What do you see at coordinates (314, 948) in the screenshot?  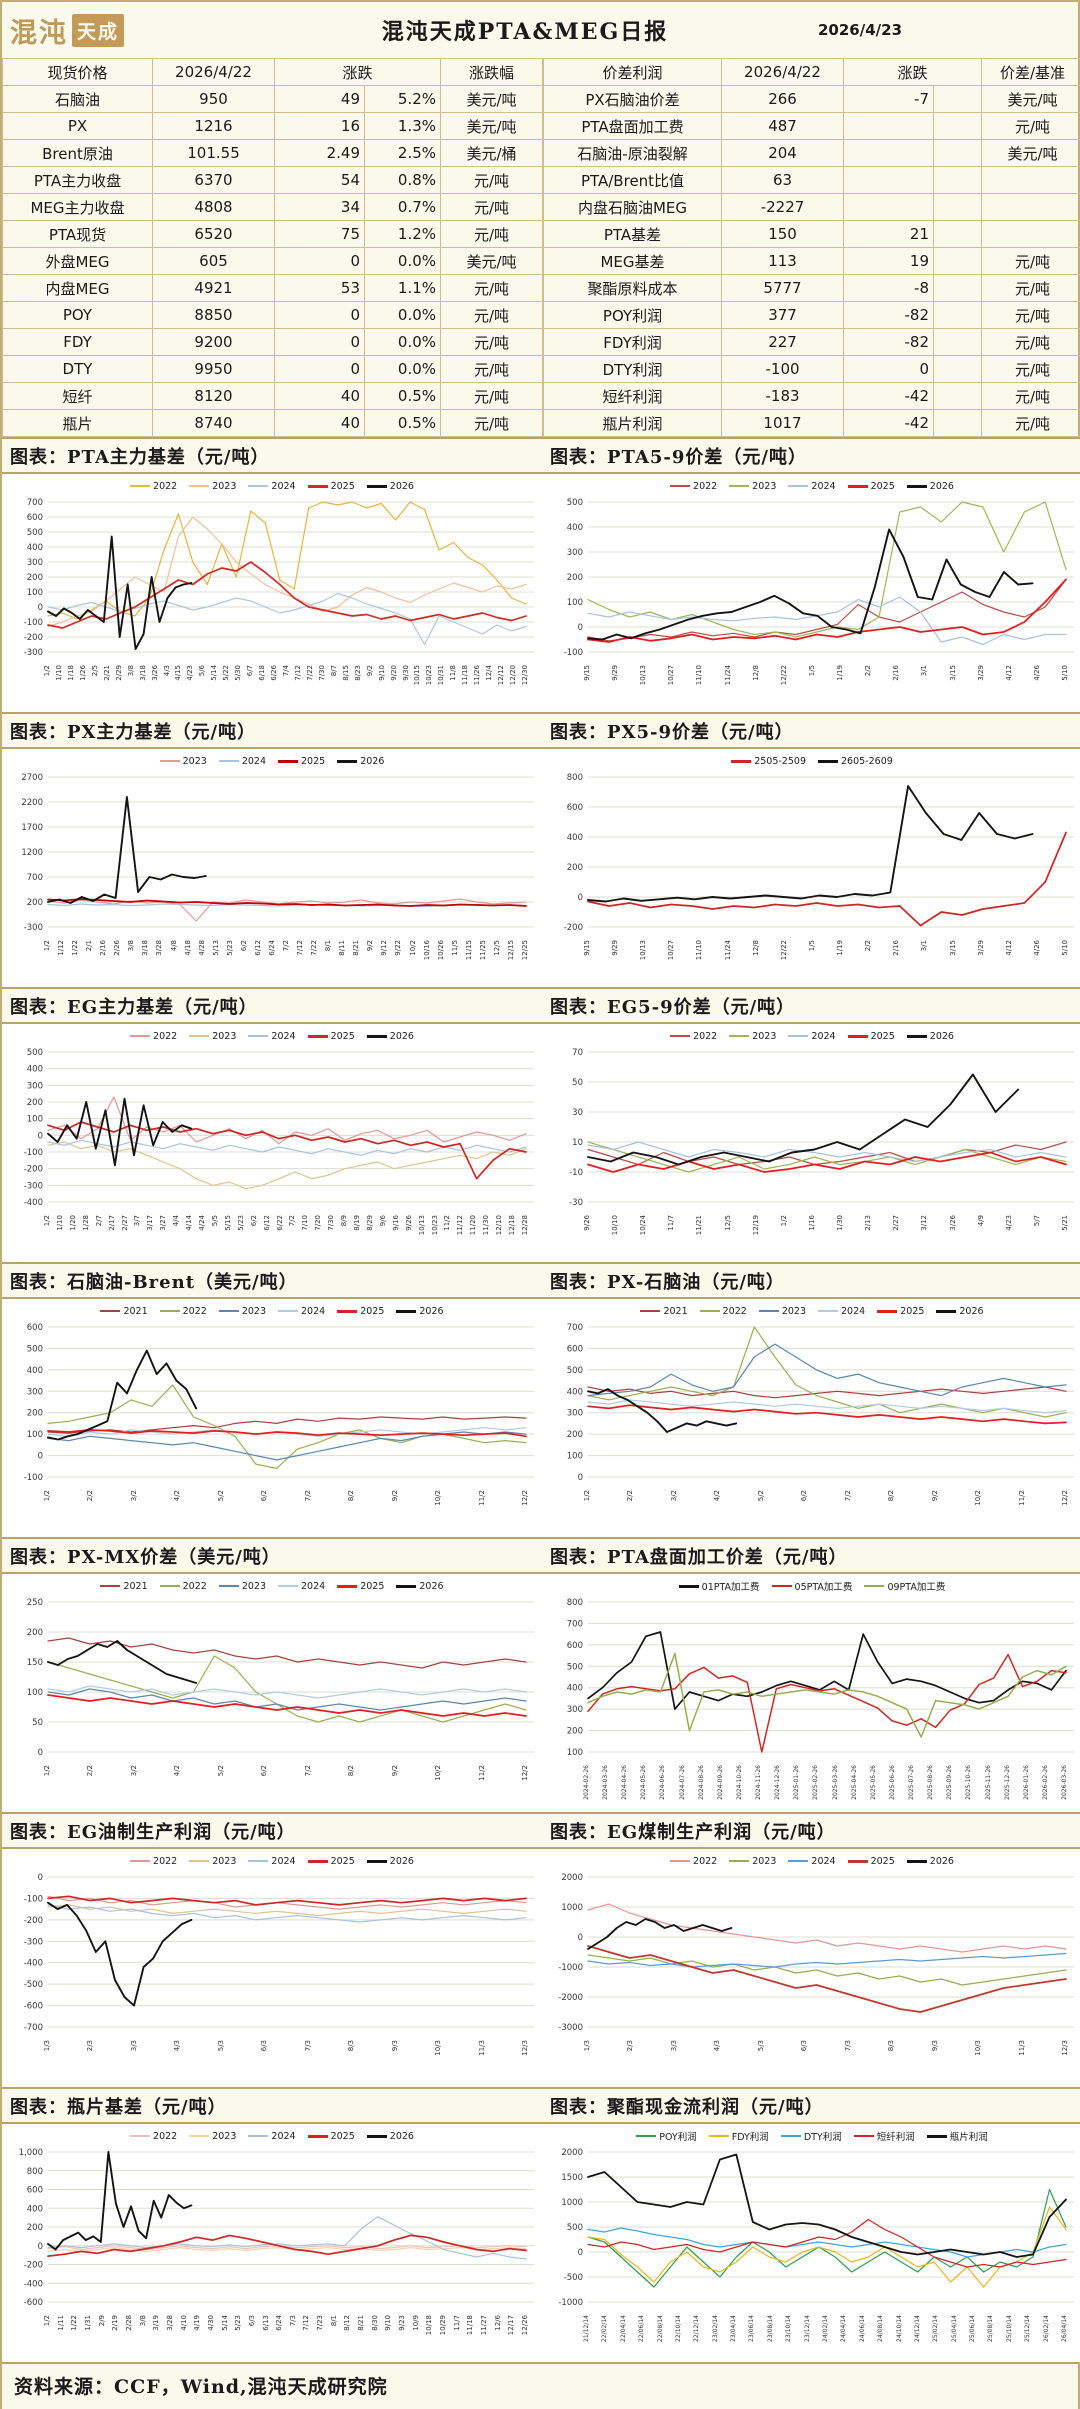 I see `x-tick-label: 7/22` at bounding box center [314, 948].